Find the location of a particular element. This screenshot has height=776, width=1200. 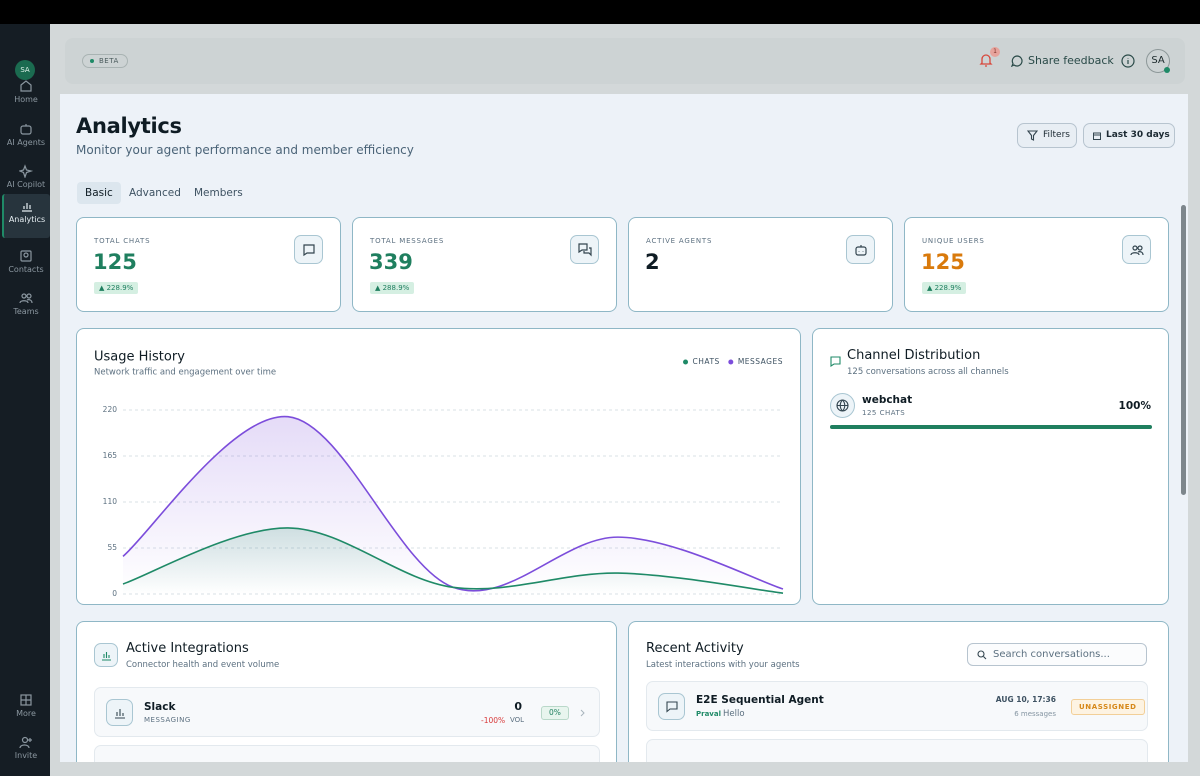

stat-card: TOTAL MESSAGES 339 ▲ 288.9% is located at coordinates (484, 264).